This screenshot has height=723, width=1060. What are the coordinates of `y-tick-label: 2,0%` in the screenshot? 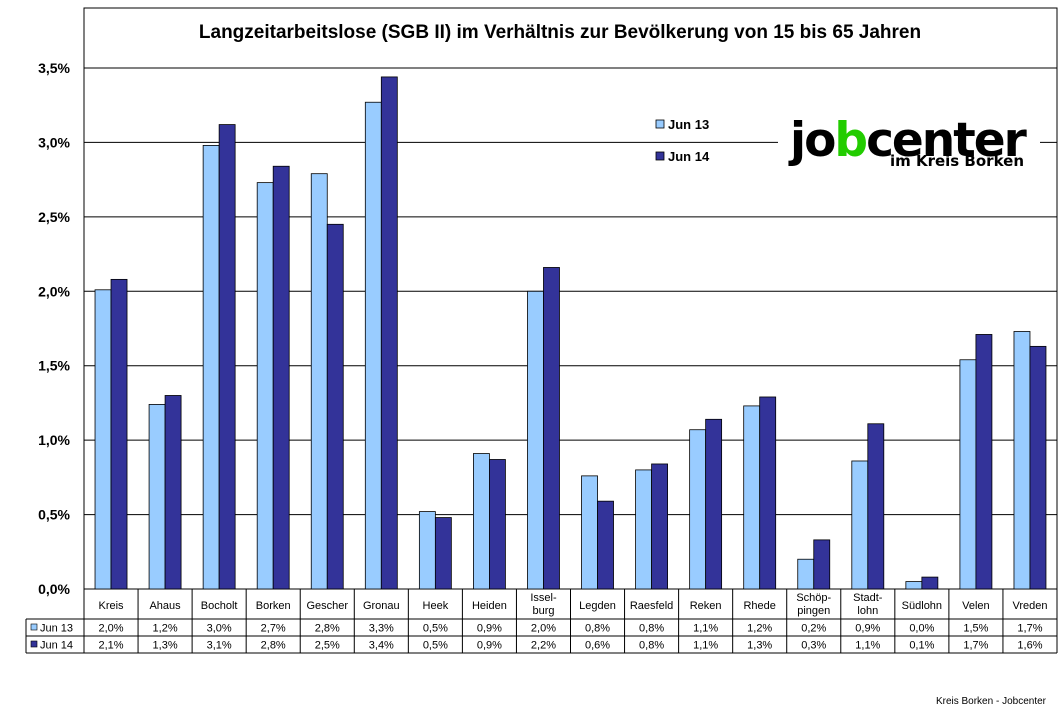 It's located at (54, 291).